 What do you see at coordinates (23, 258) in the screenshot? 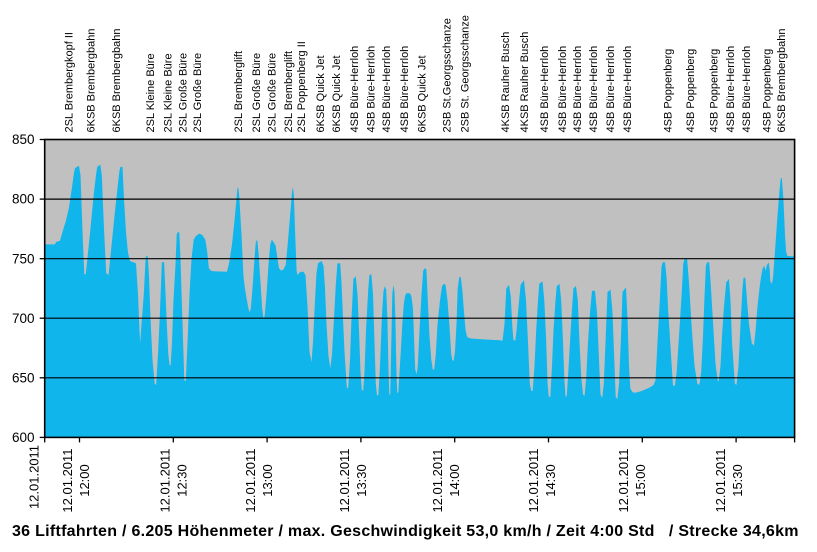
I see `svg-text: 750` at bounding box center [23, 258].